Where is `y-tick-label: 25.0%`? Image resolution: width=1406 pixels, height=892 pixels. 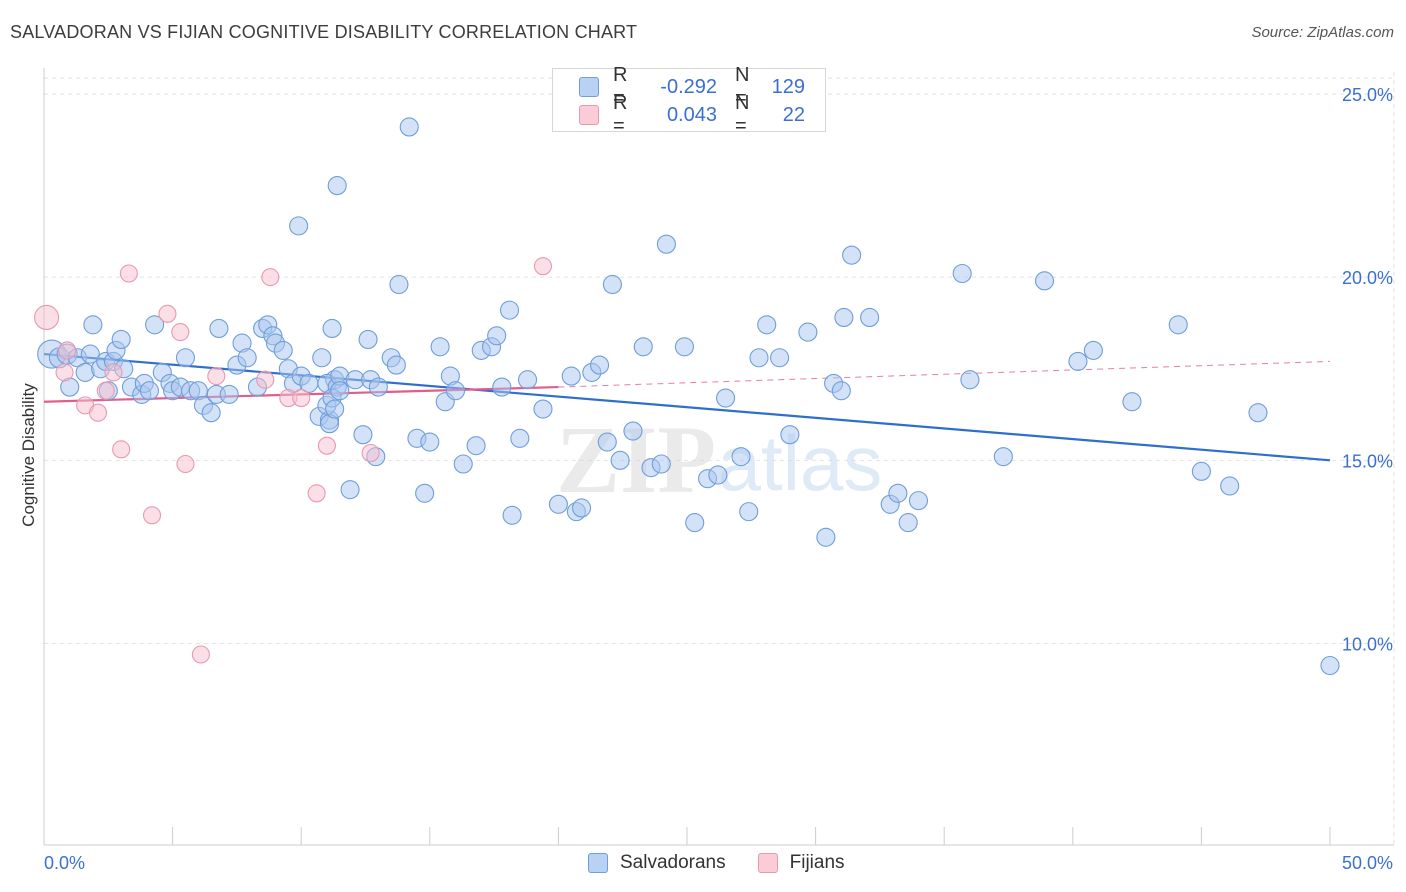
y-tick-label: 25.0% is located at coordinates (1367, 95).